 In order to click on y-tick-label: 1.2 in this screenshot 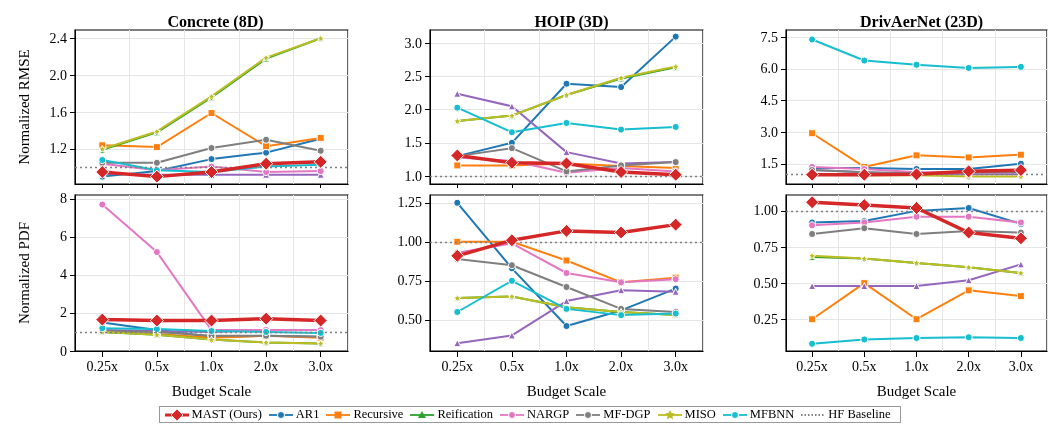, I will do `click(58, 149)`.